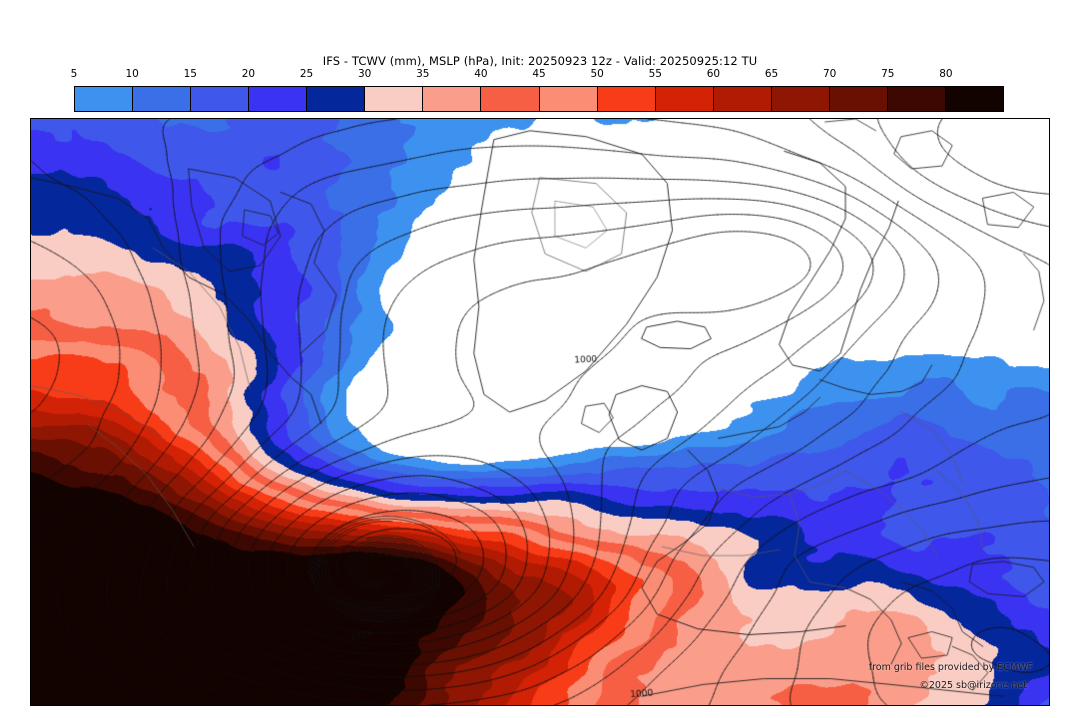 The image size is (1080, 718). What do you see at coordinates (74, 74) in the screenshot?
I see `colorbar-tick-5: 5` at bounding box center [74, 74].